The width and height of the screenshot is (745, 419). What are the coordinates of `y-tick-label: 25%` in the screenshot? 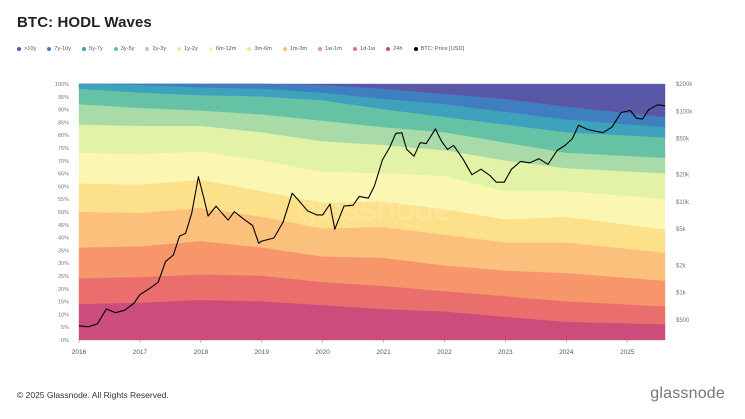 It's located at (63, 277).